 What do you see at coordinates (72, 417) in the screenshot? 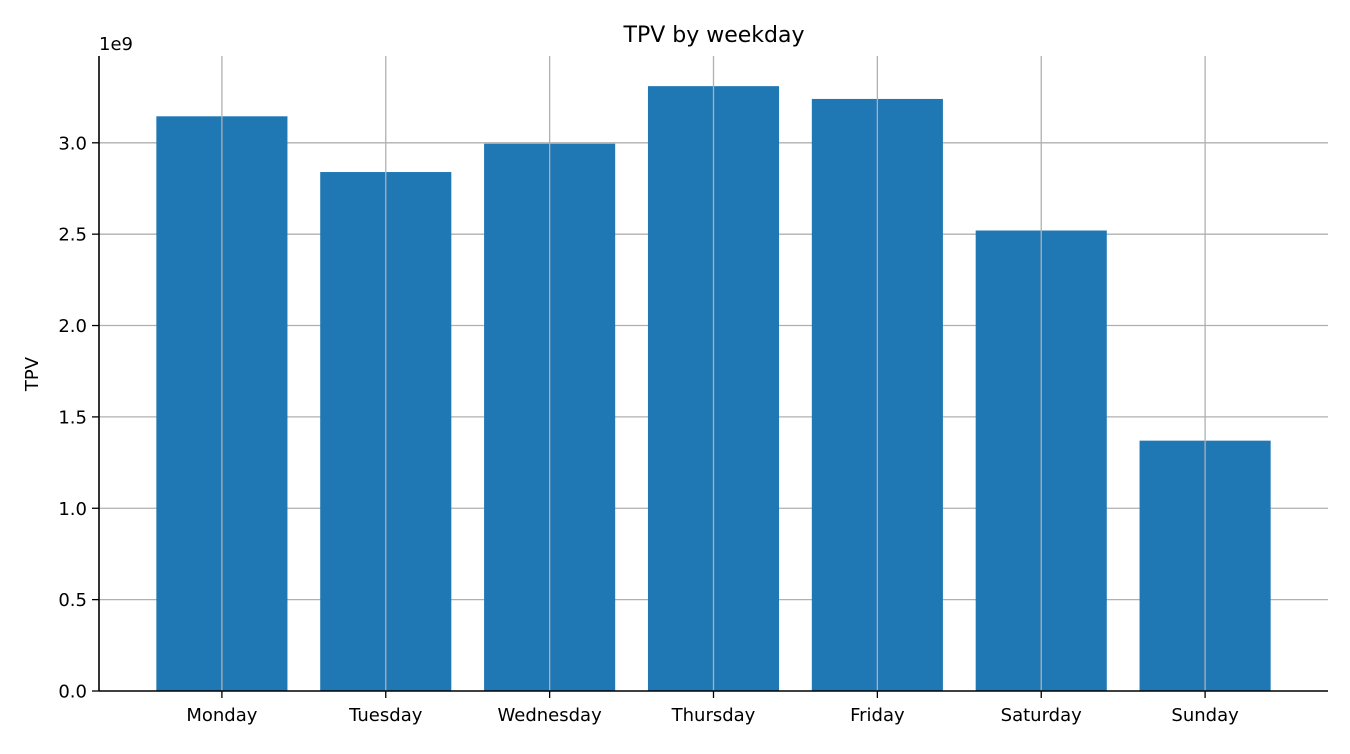
I see `y-tick-label: 1.5` at bounding box center [72, 417].